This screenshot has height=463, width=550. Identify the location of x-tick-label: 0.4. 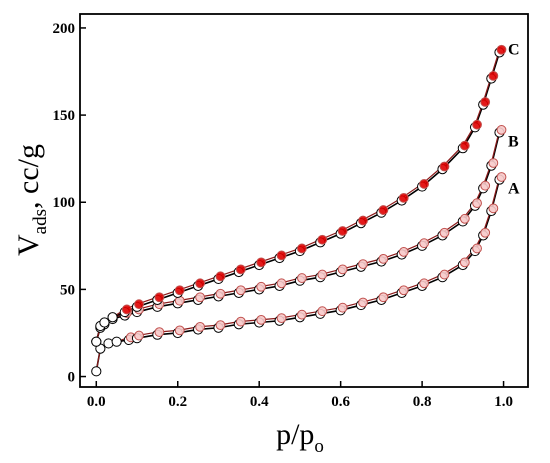
(259, 402).